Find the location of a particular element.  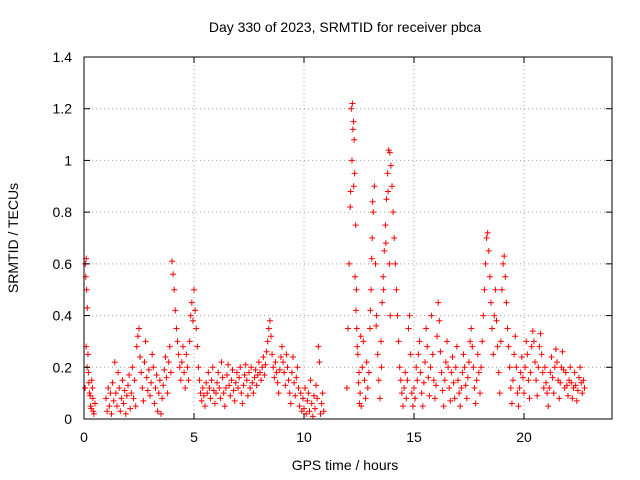

y-tick-label: 1 is located at coordinates (68, 160).